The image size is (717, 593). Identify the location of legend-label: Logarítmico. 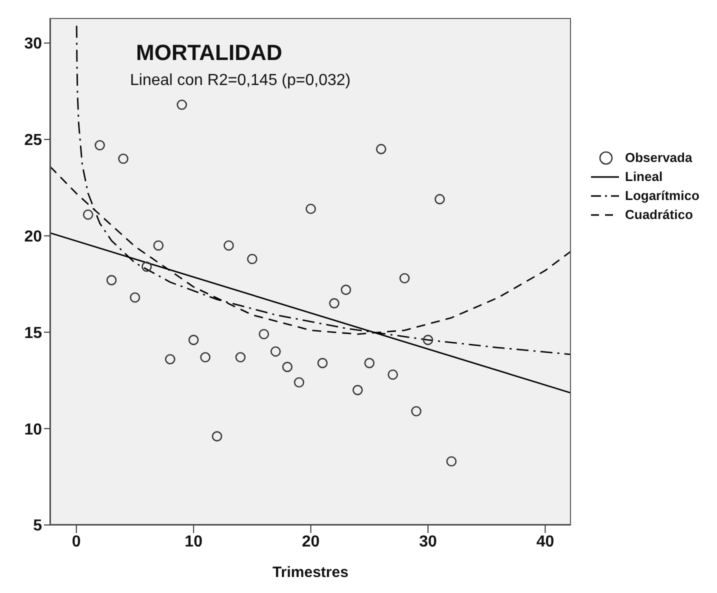
(662, 195).